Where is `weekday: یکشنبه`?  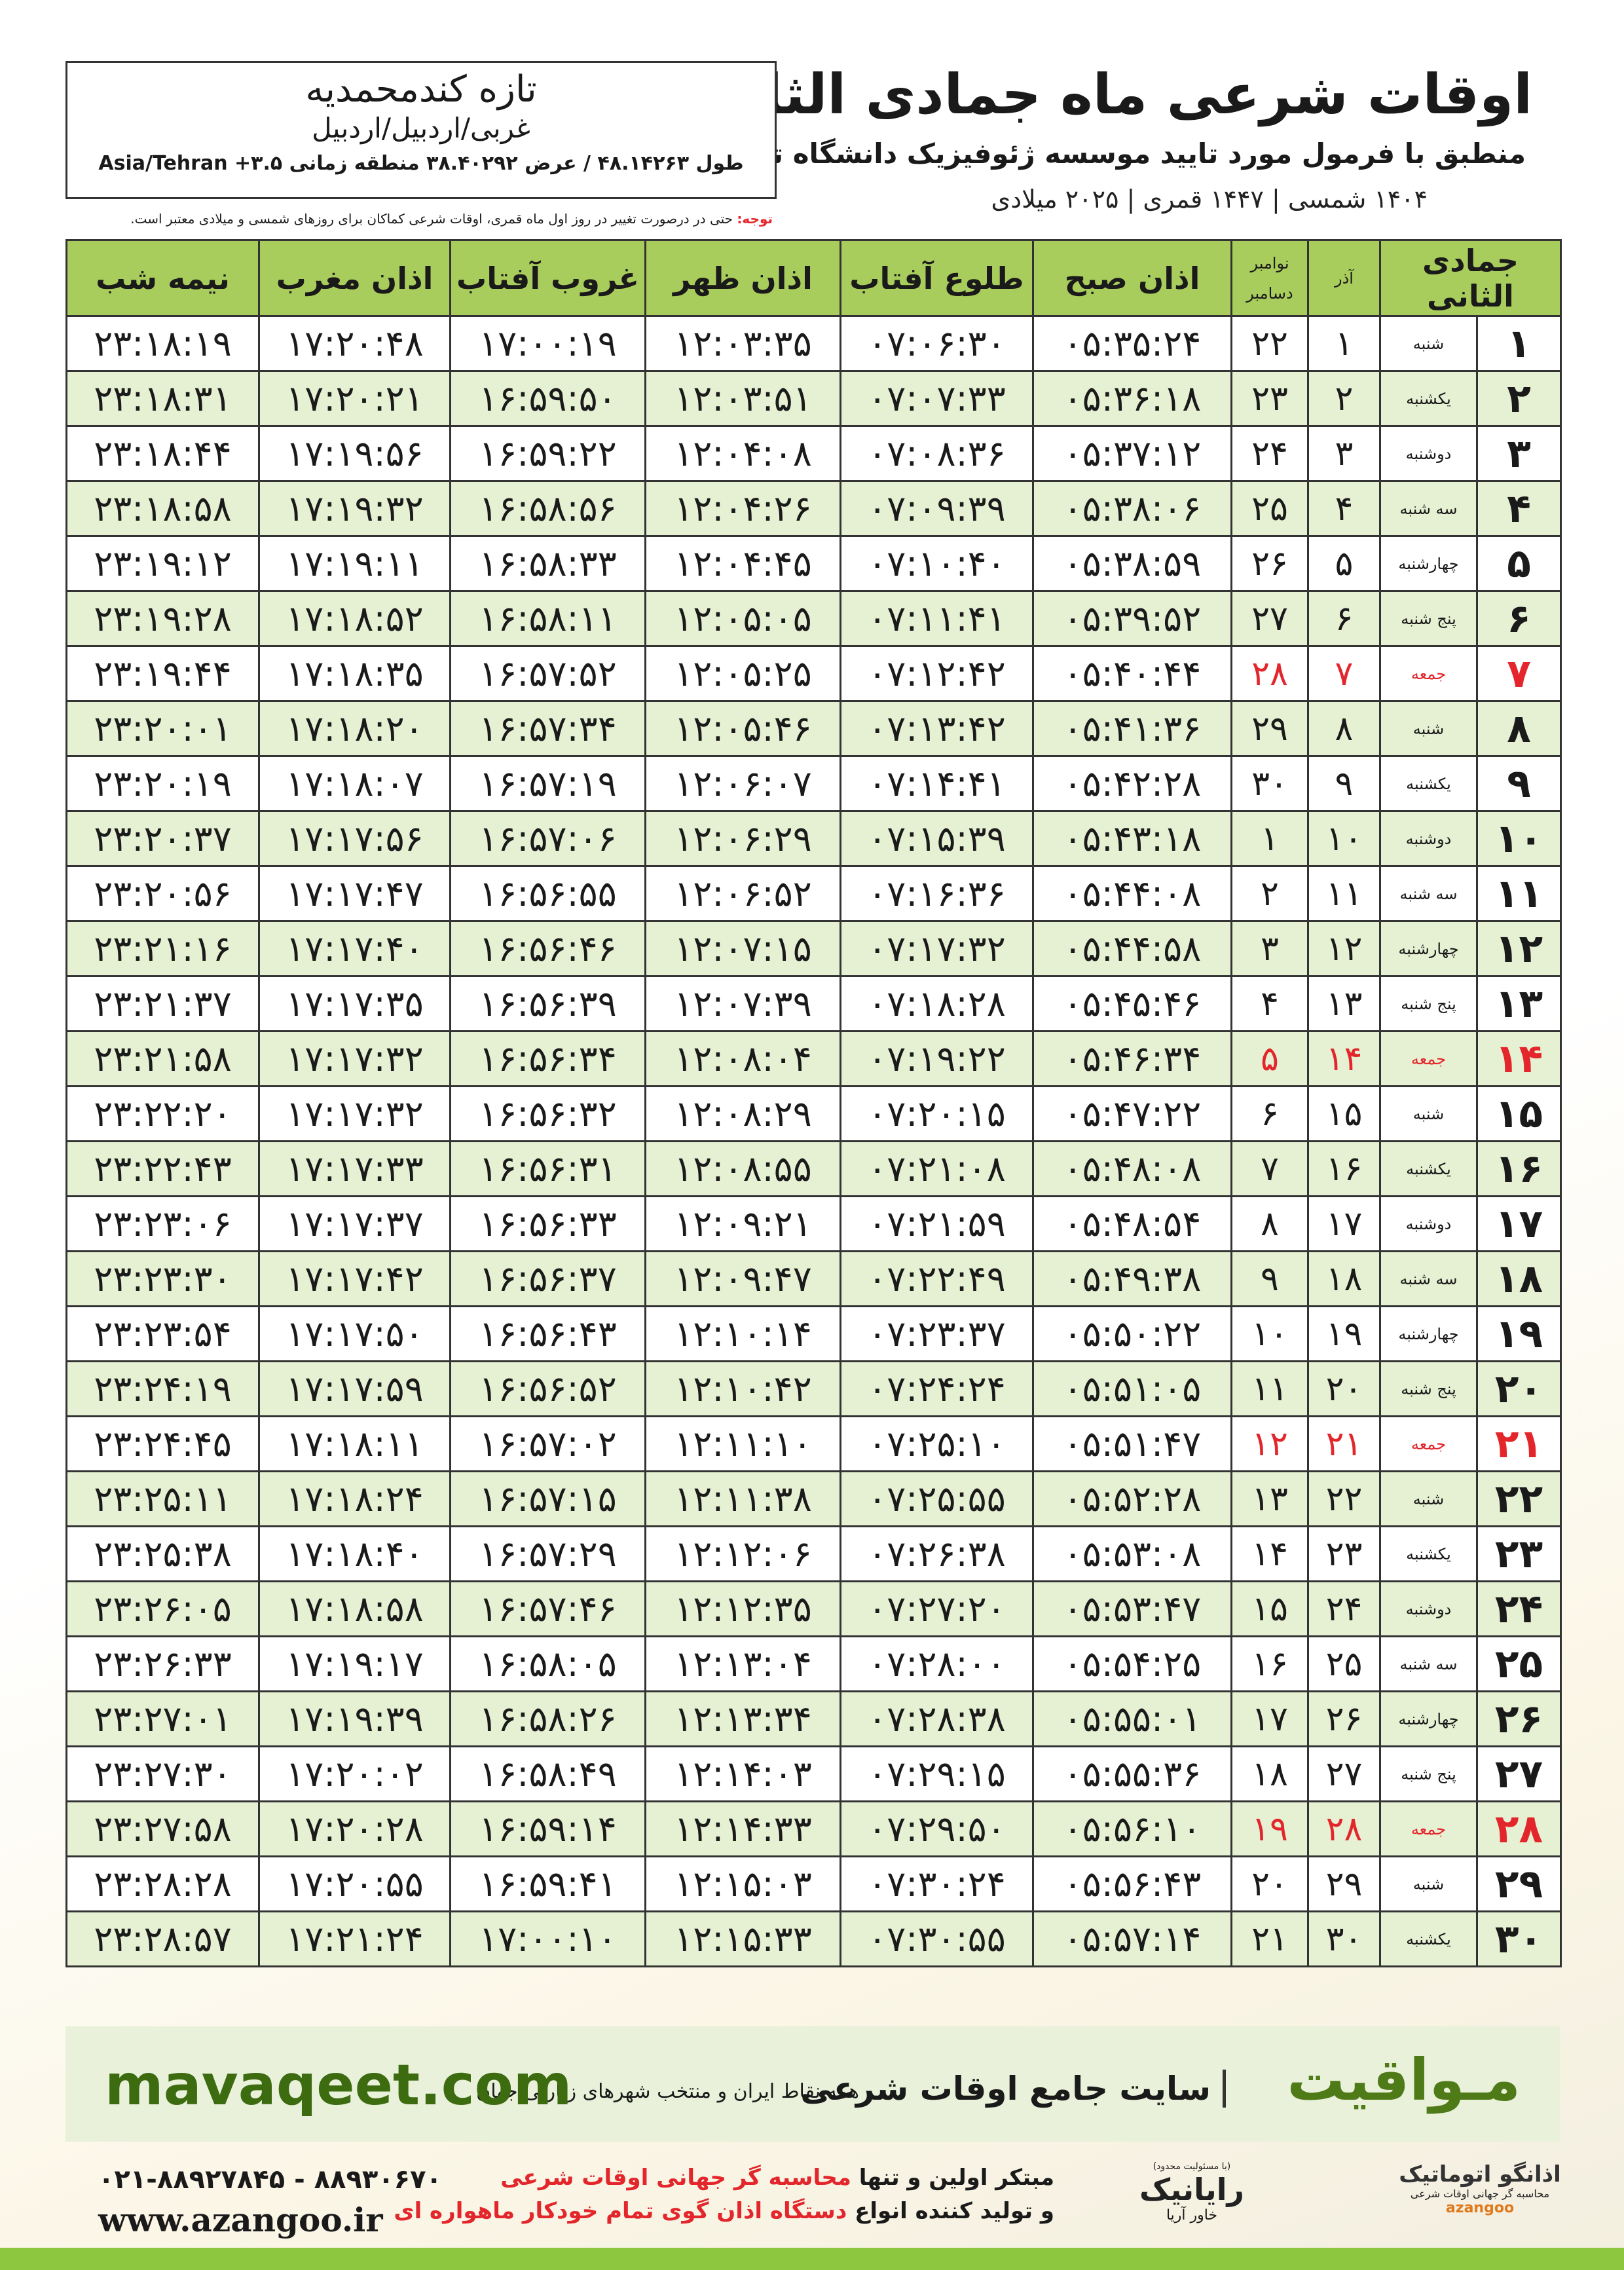 weekday: یکشنبه is located at coordinates (1428, 1168).